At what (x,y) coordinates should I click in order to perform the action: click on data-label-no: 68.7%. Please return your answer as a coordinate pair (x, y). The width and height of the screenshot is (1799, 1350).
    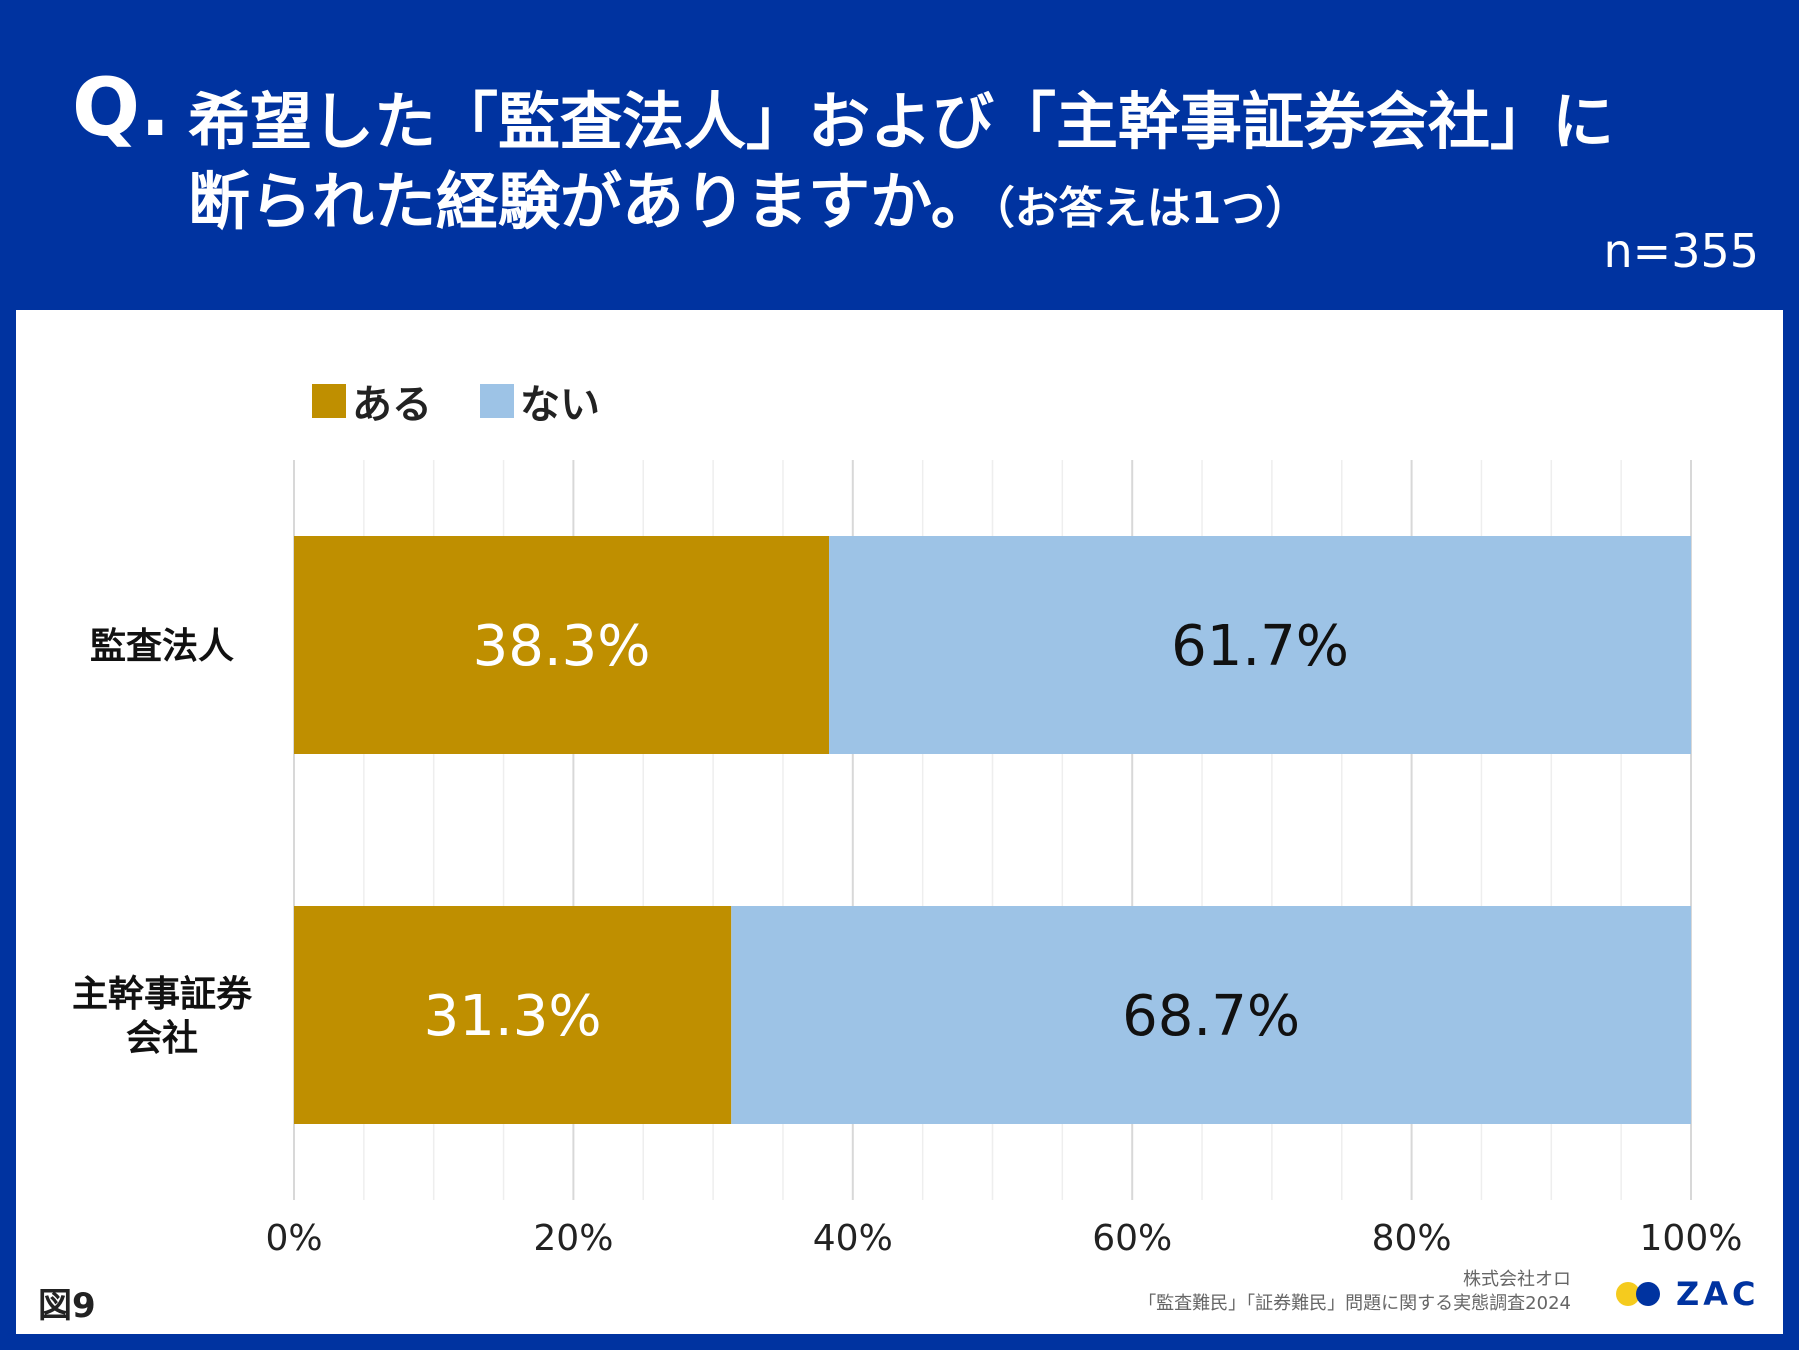
    Looking at the image, I should click on (1211, 1016).